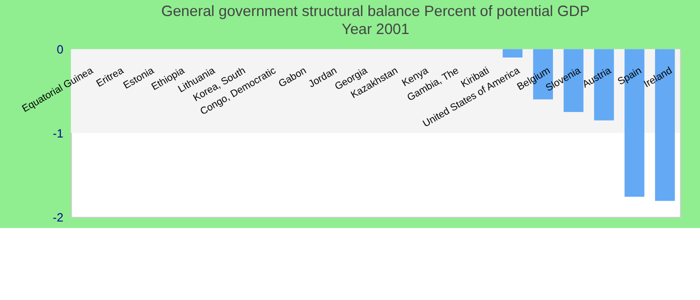  Describe the element at coordinates (58, 133) in the screenshot. I see `y-tick-label: -1` at that location.